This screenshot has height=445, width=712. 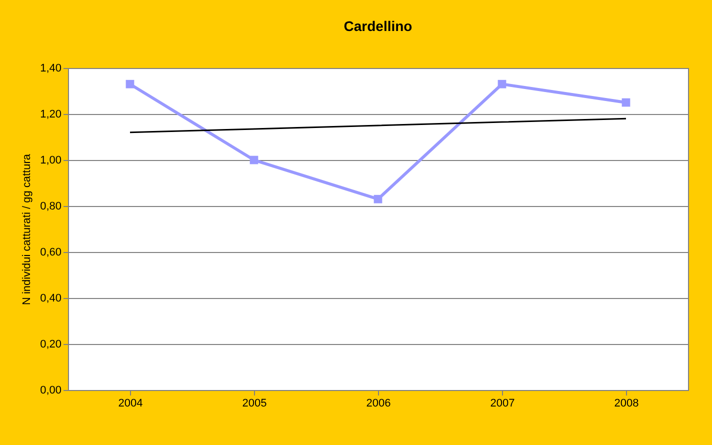 What do you see at coordinates (27, 229) in the screenshot?
I see `y-axis-title: N individui catturati / gg cattura` at bounding box center [27, 229].